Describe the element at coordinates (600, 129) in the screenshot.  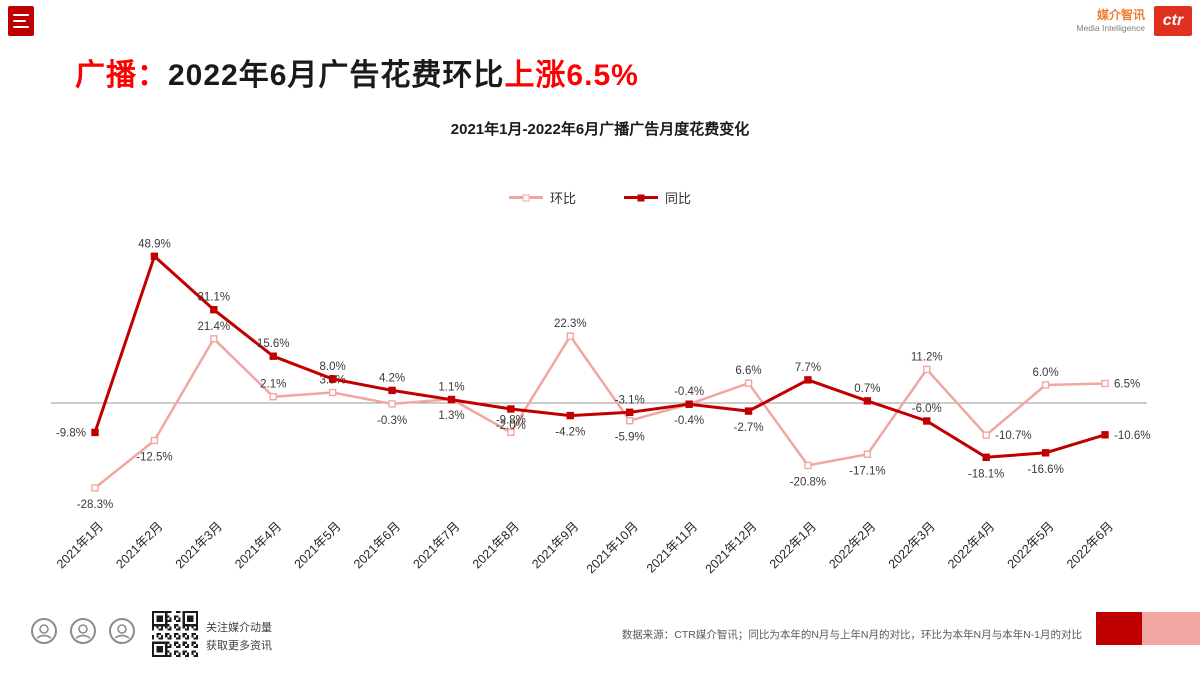
I see `chart-title: 2021年1月-2022年6月广播广告月度花费变化` at that location.